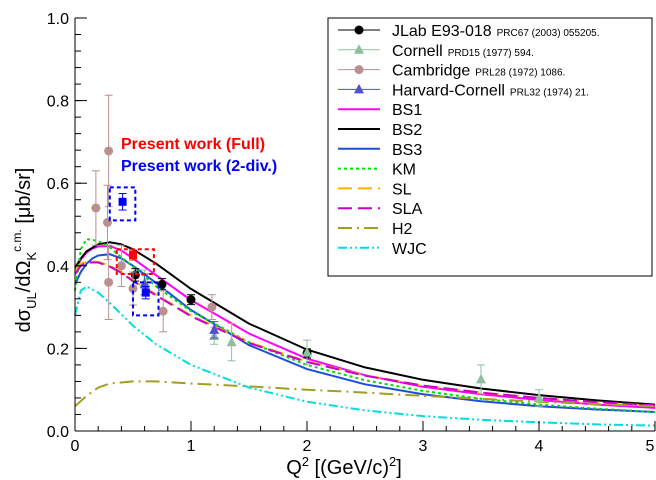  I want to click on y-title-b: /dΩ, so click(24, 277).